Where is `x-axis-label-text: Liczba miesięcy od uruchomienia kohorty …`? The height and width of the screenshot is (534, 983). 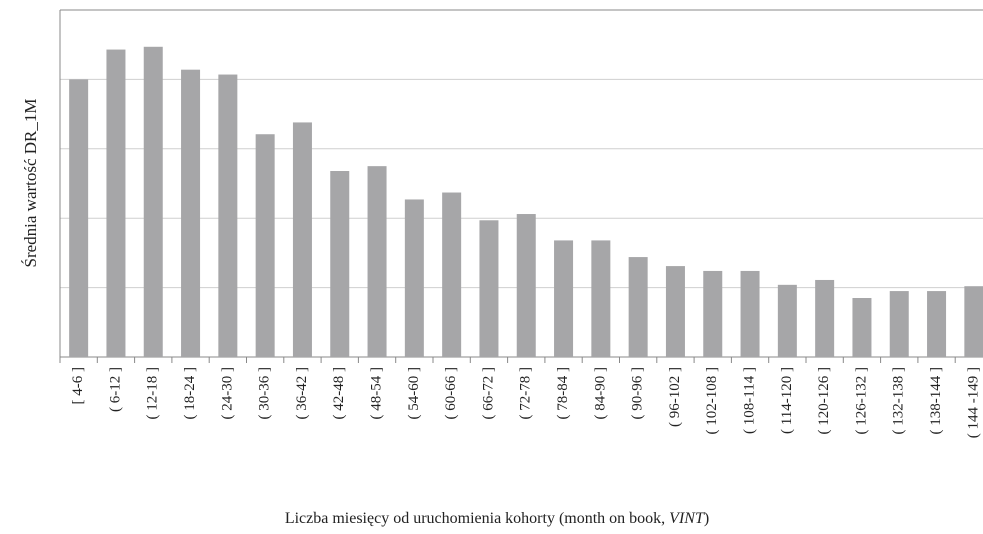 x-axis-label-text: Liczba miesięcy od uruchomienia kohorty … is located at coordinates (477, 518).